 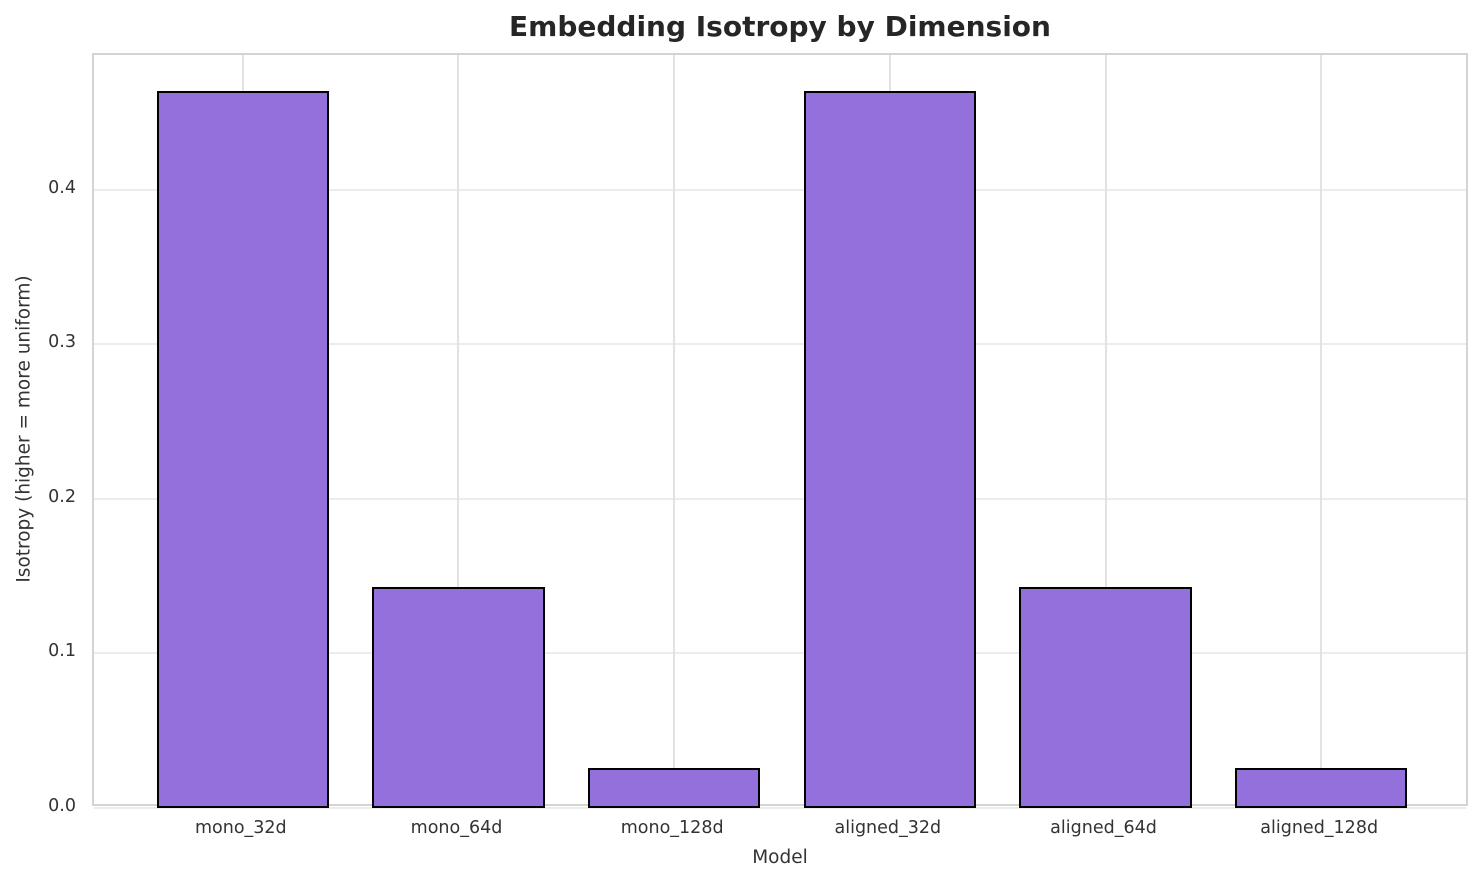 I want to click on x-tick-label: aligned_128d, so click(x=1319, y=828).